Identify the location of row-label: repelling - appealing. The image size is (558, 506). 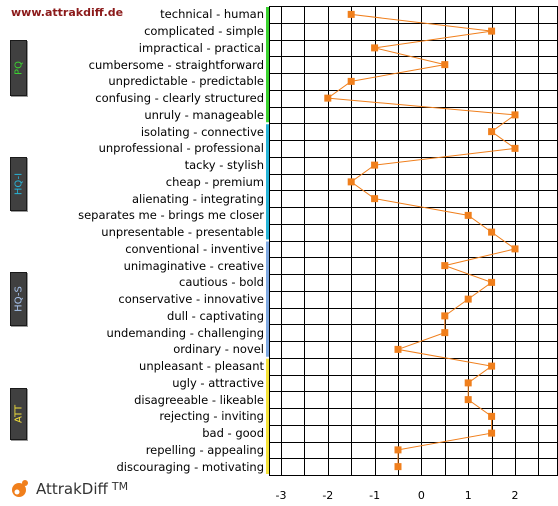
(204, 449).